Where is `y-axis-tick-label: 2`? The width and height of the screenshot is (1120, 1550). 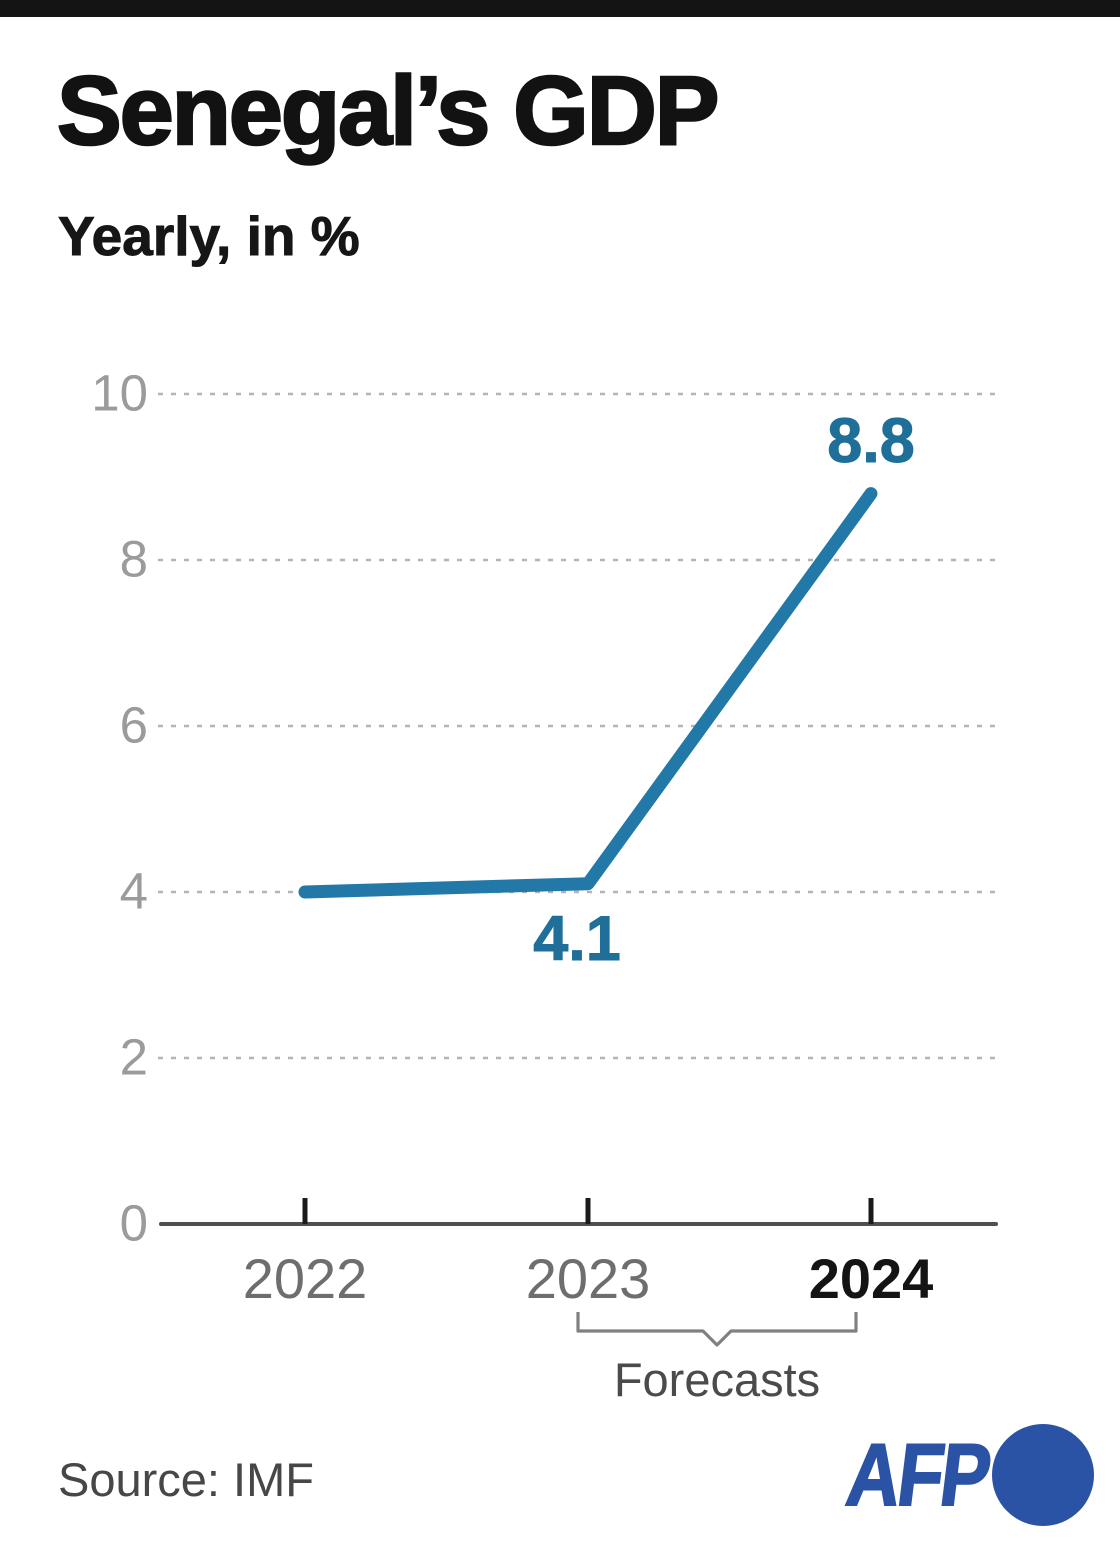
y-axis-tick-label: 2 is located at coordinates (133, 1057).